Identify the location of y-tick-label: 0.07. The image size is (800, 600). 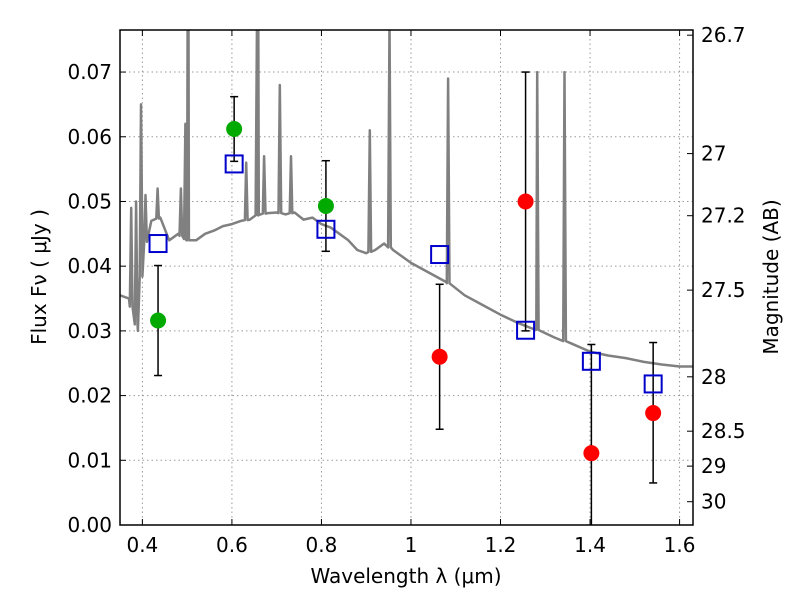
(89, 72).